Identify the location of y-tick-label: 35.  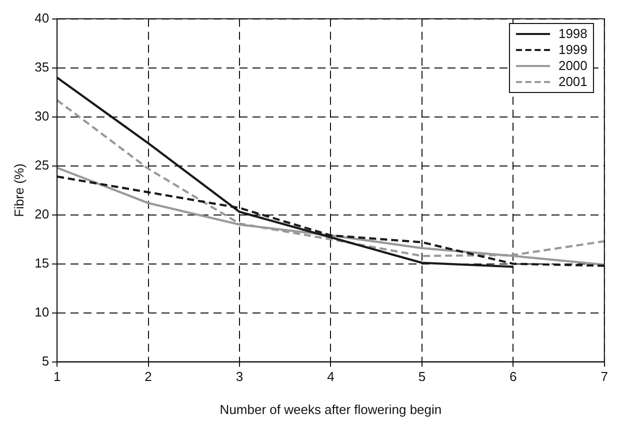
(42, 66).